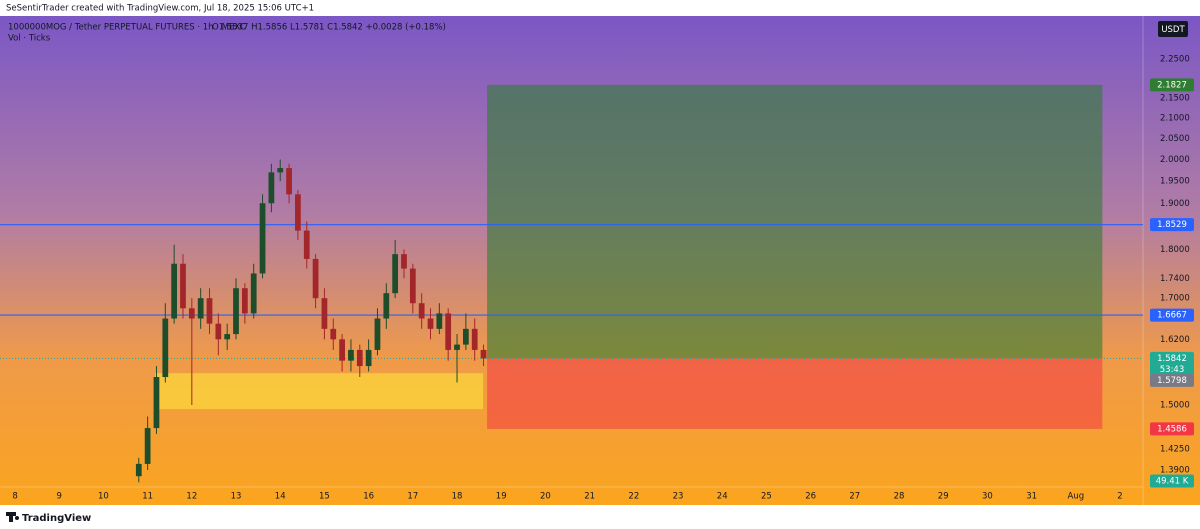 The height and width of the screenshot is (529, 1200). I want to click on x-tick-label: 17, so click(412, 497).